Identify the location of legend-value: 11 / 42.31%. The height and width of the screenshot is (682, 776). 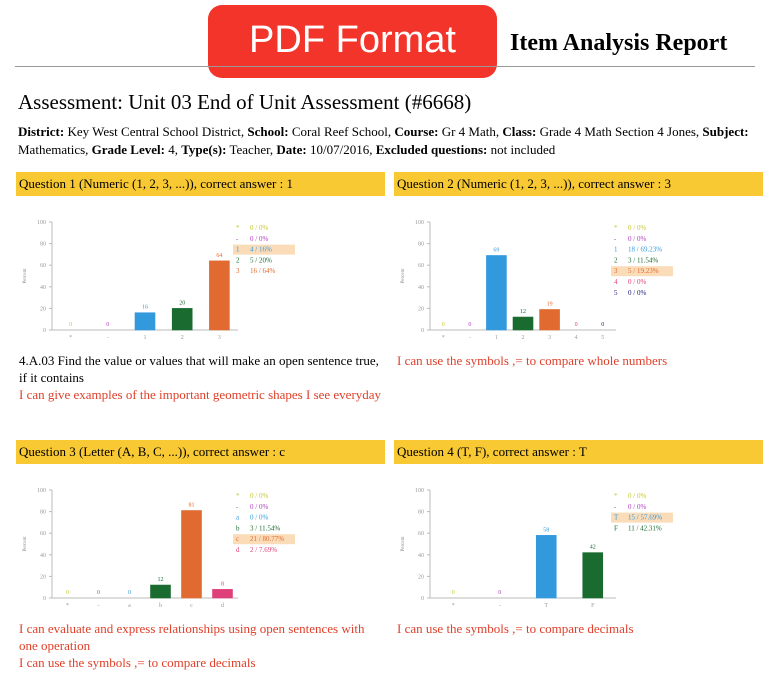
(645, 528).